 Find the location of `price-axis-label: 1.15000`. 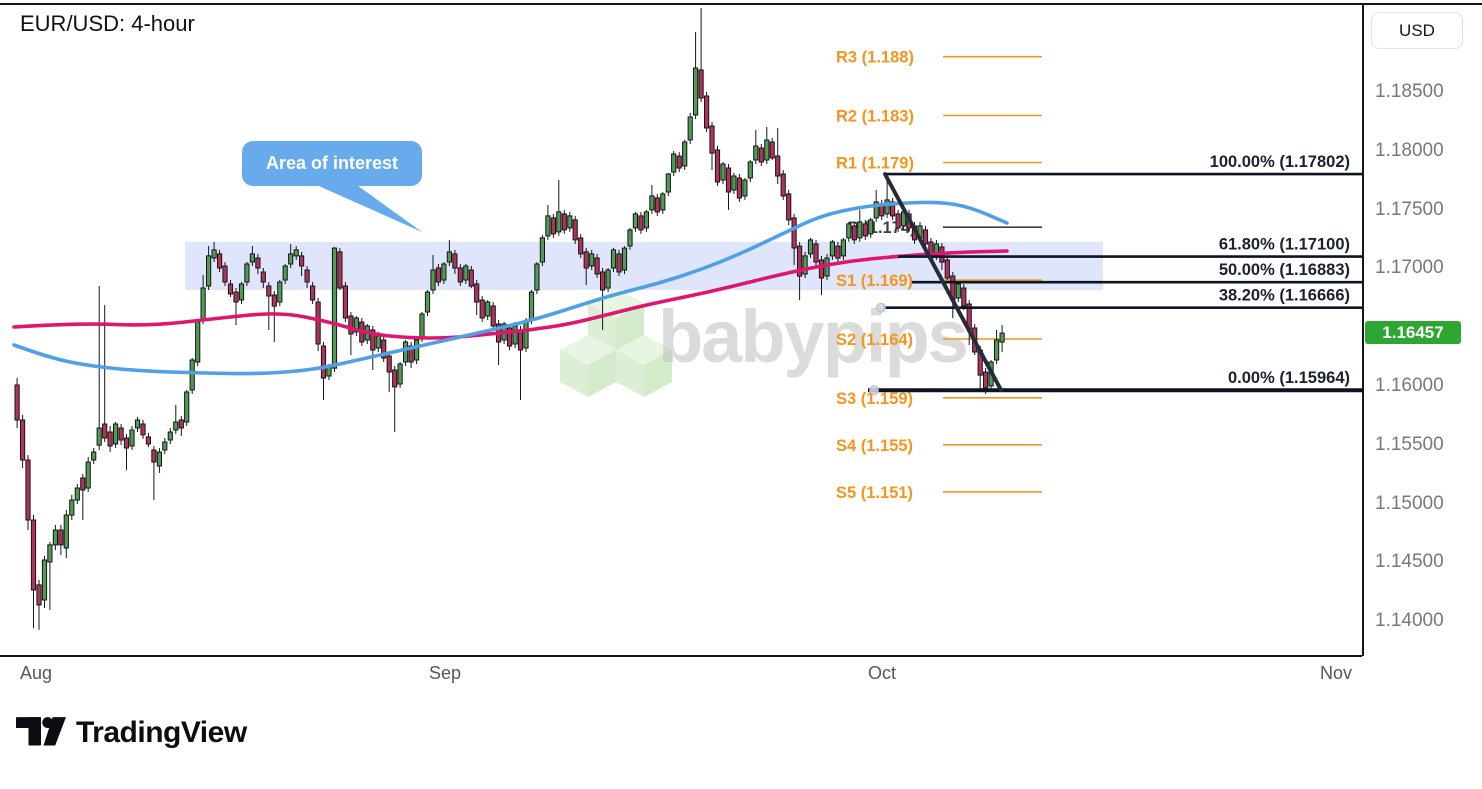

price-axis-label: 1.15000 is located at coordinates (1409, 503).